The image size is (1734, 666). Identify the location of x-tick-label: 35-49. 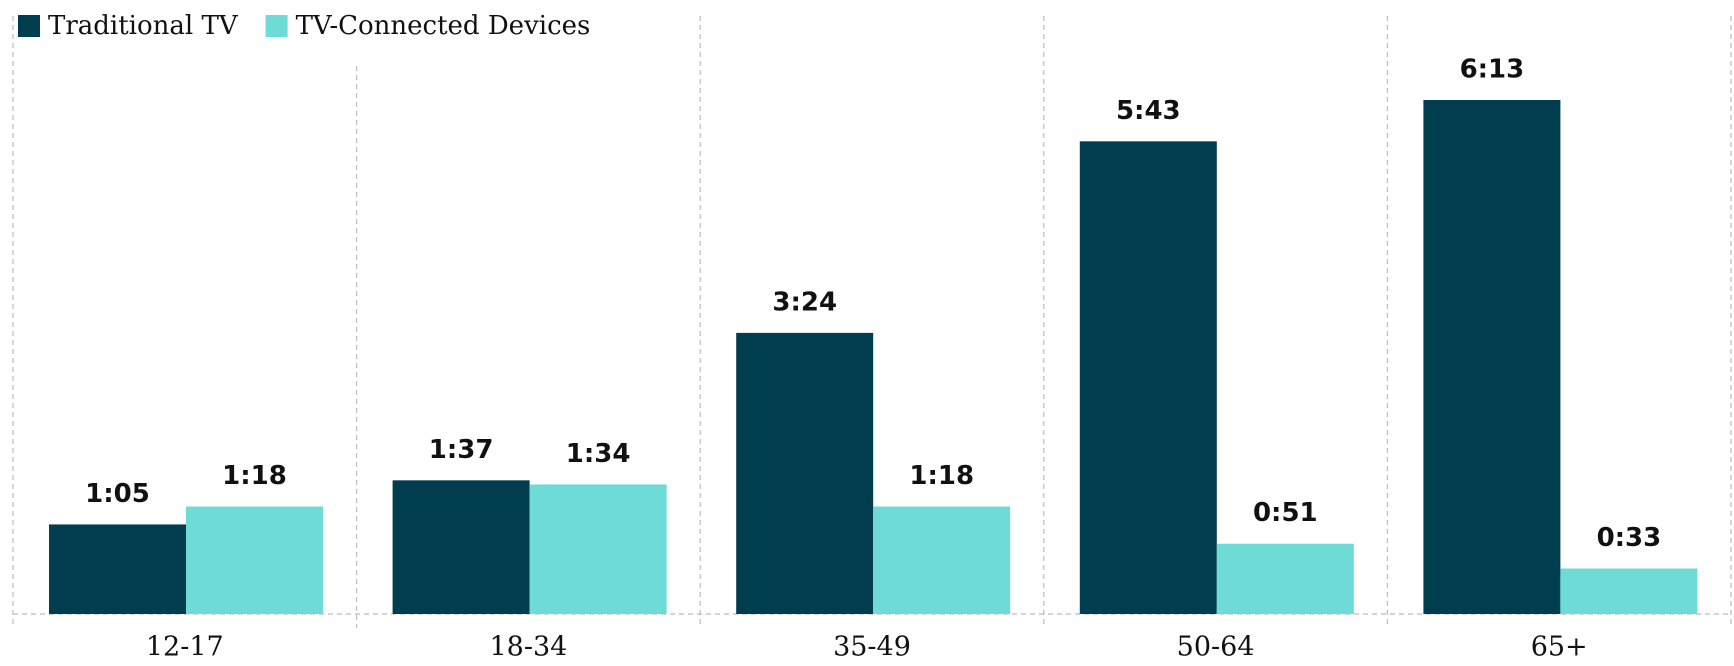
(872, 647).